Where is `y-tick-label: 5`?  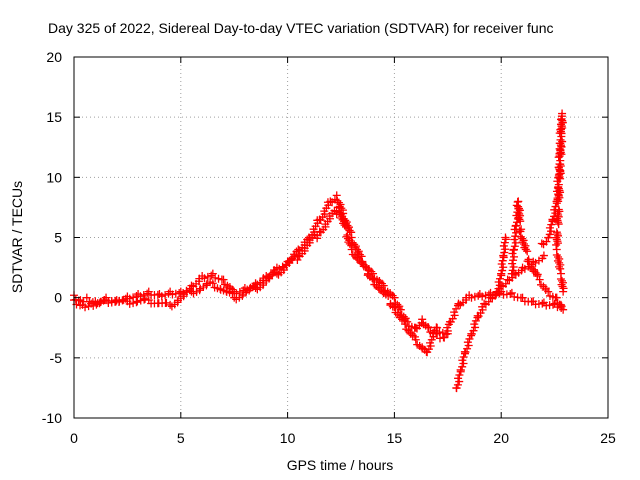 y-tick-label: 5 is located at coordinates (58, 238).